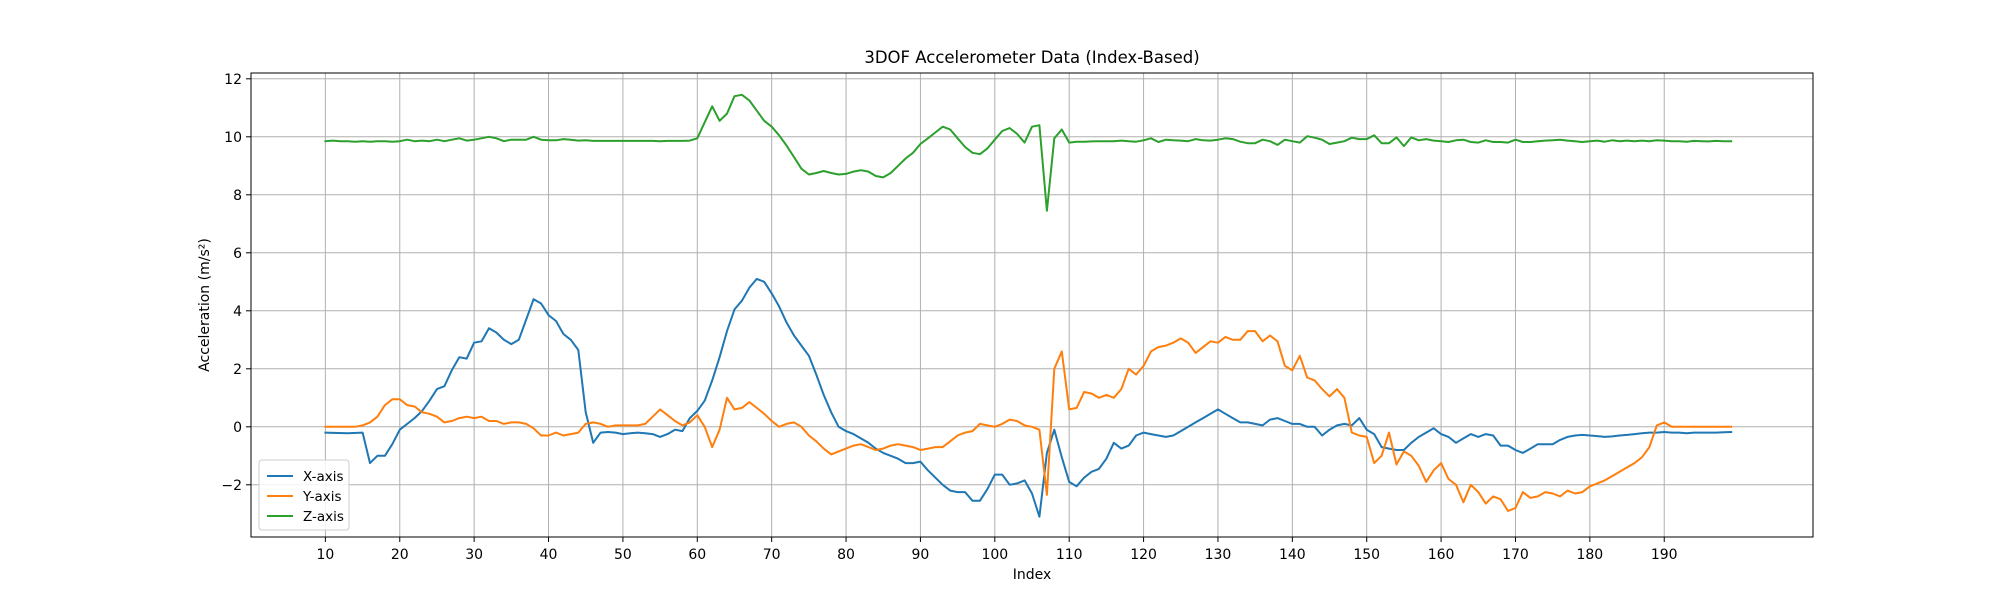 This screenshot has width=2000, height=600. What do you see at coordinates (846, 555) in the screenshot?
I see `x-tick-label: 80` at bounding box center [846, 555].